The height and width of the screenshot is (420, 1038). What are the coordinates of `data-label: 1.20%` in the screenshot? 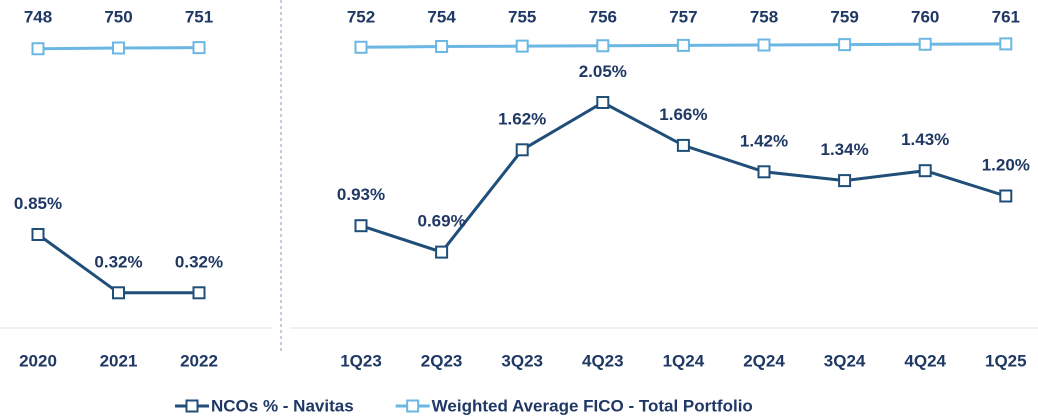 It's located at (1006, 164).